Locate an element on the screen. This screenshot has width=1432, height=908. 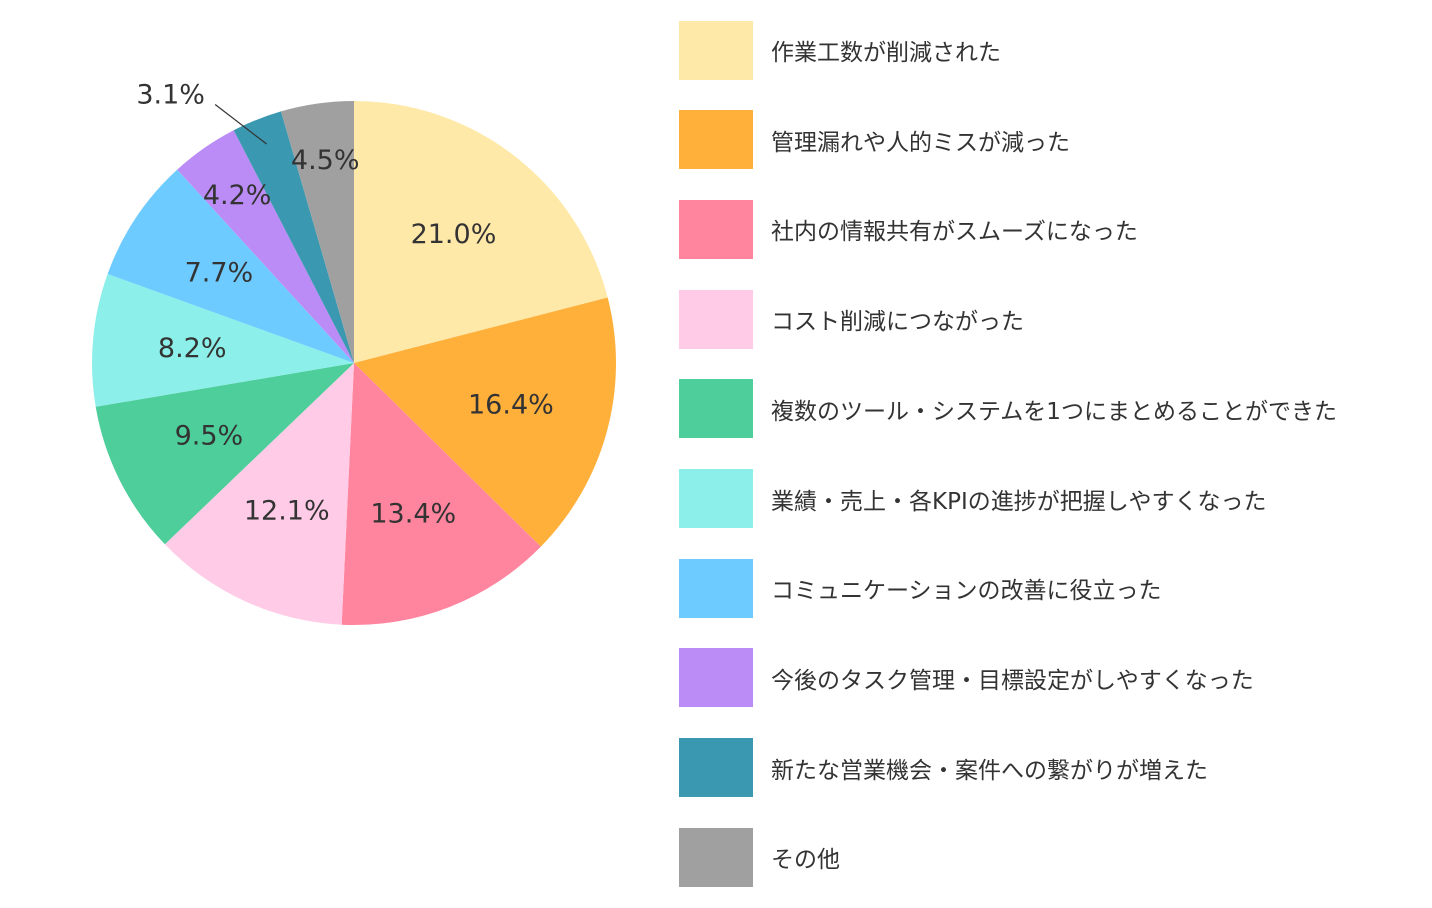
legend-item-0: 作業工数が削減された is located at coordinates (1049, 50).